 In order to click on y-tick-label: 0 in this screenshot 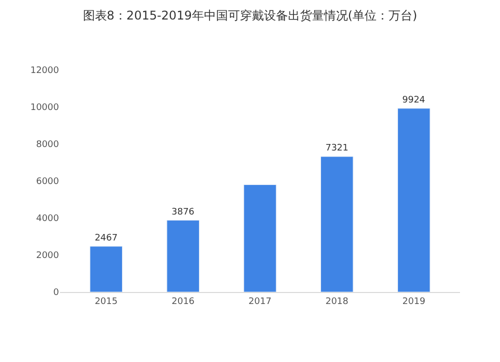, I will do `click(56, 293)`.